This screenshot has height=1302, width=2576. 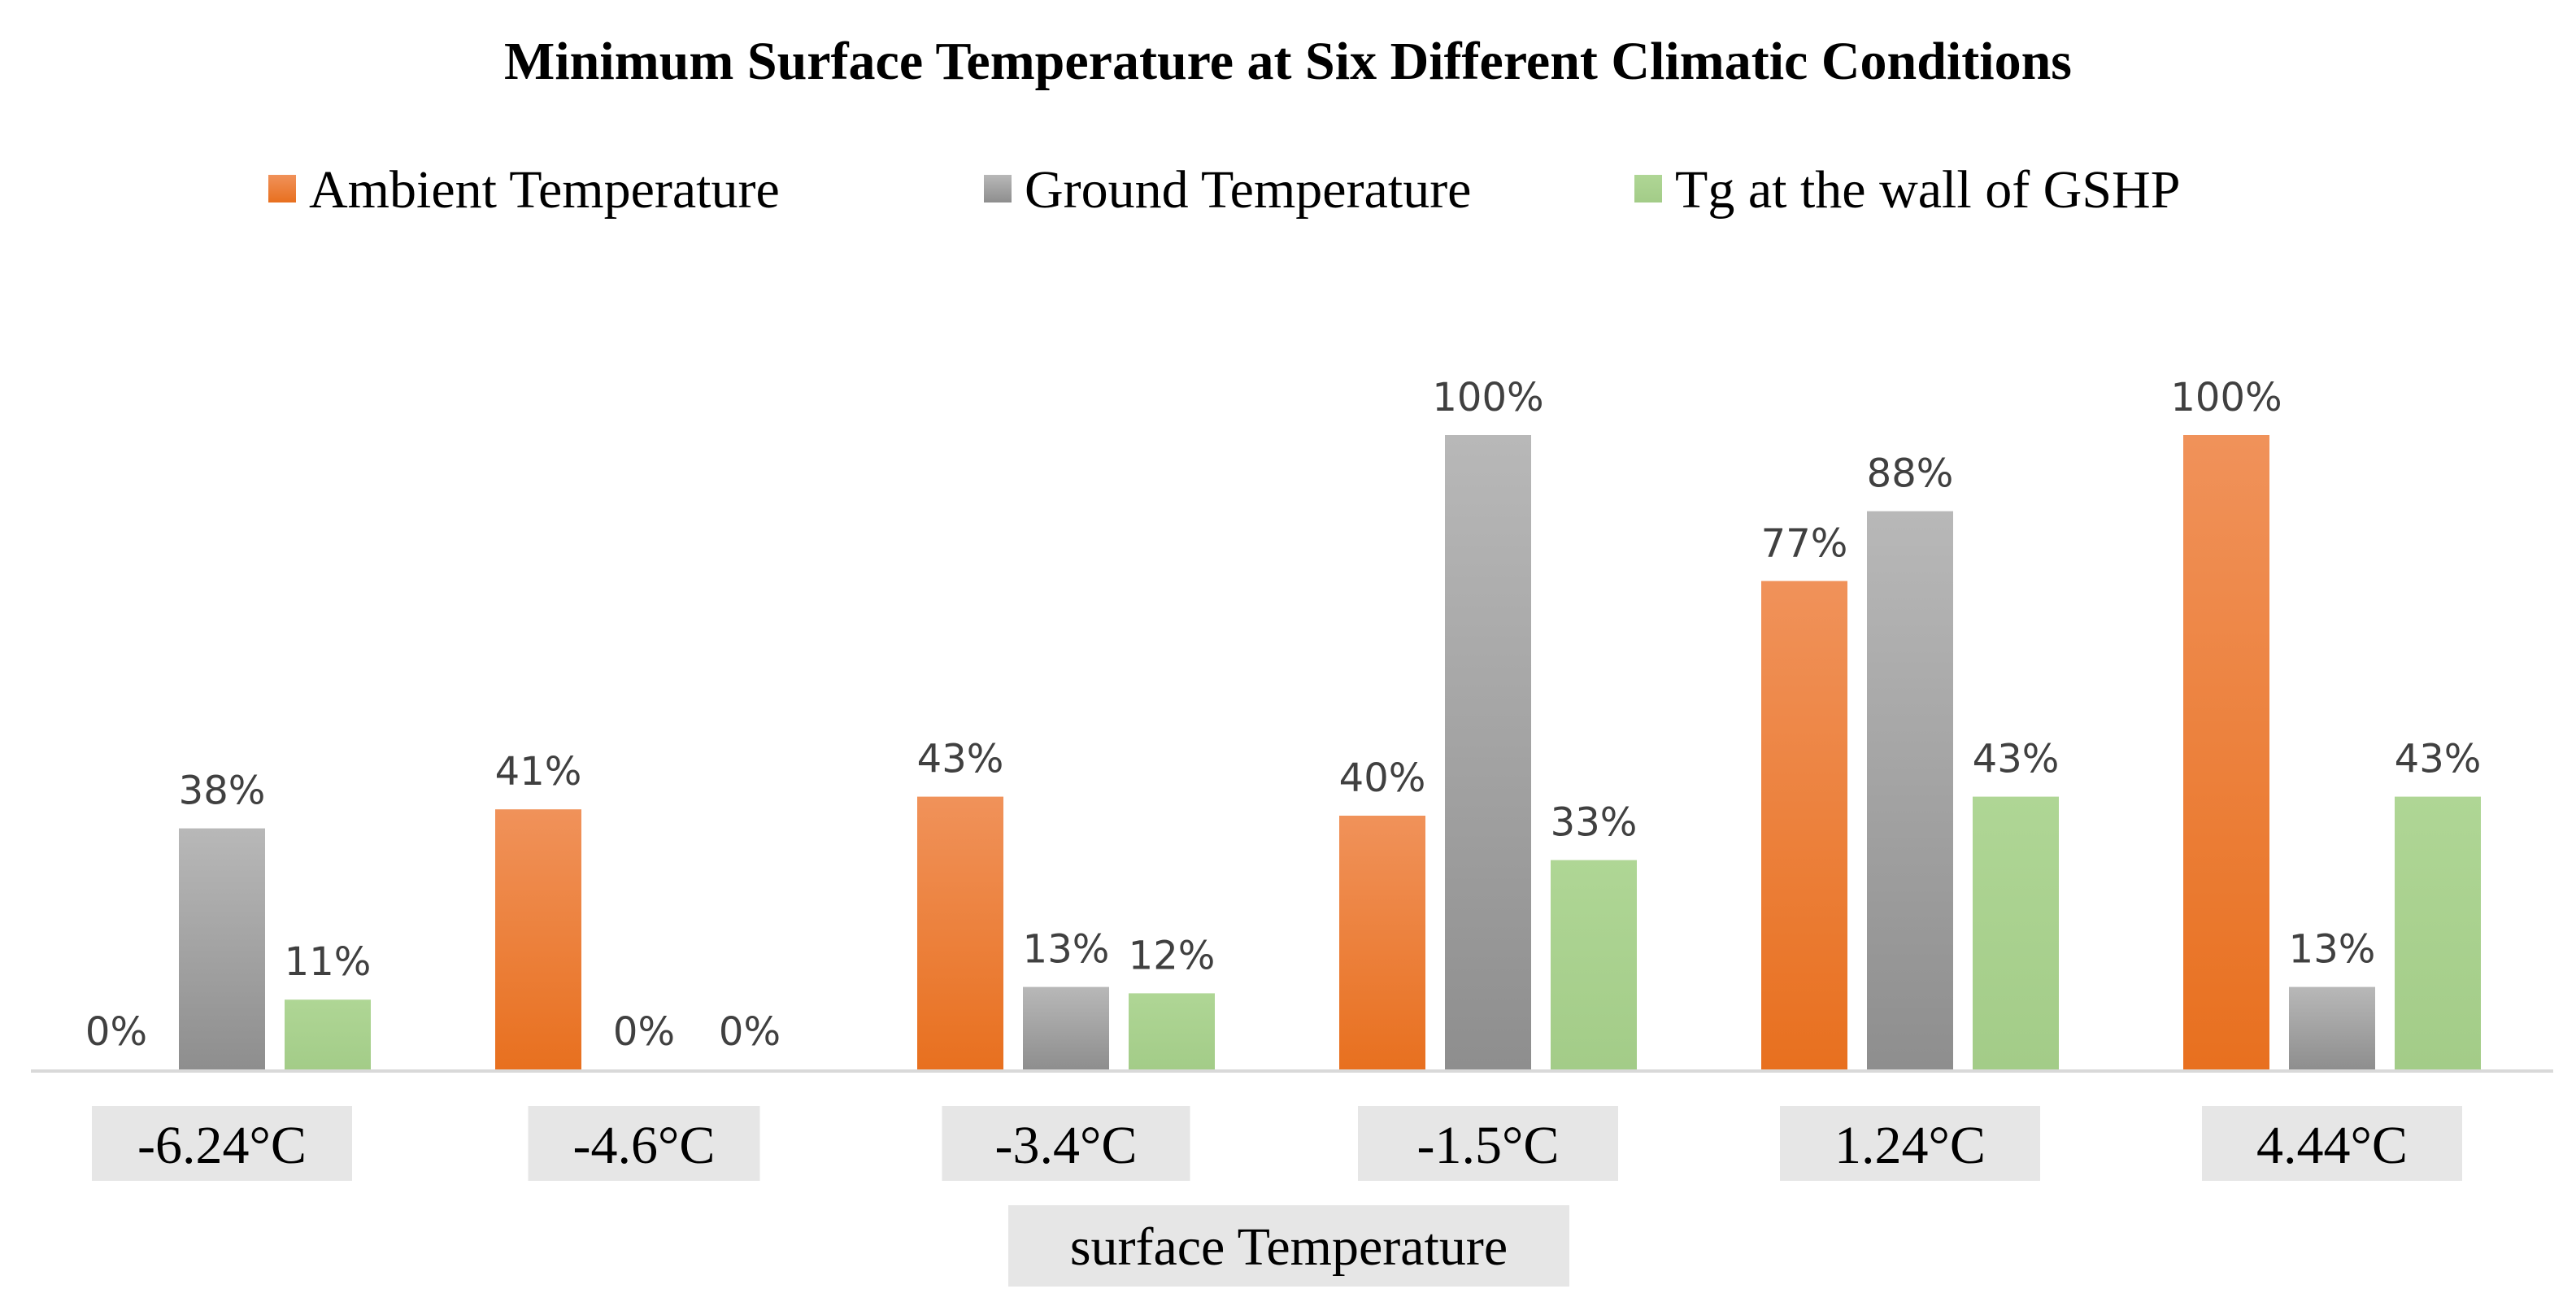 I want to click on legend-item: Ambient Temperature, so click(x=524, y=190).